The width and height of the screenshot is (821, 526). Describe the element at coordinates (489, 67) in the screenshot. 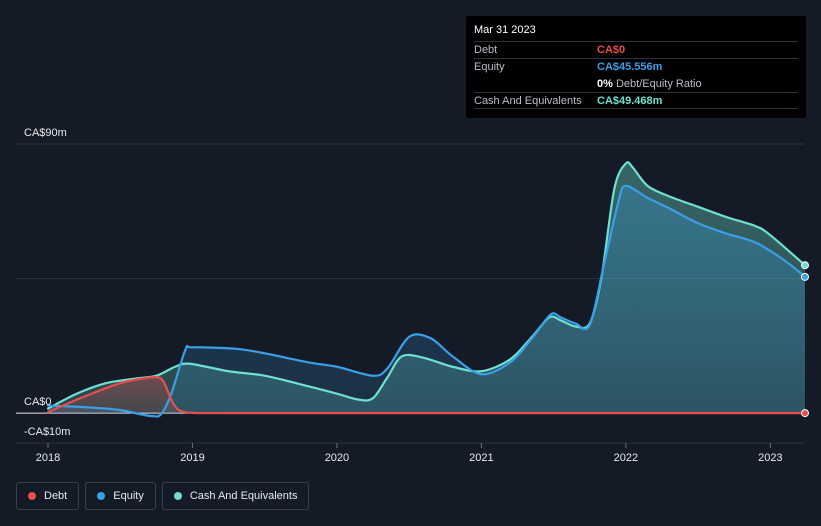

I see `tooltip-equity-key: Equity` at that location.